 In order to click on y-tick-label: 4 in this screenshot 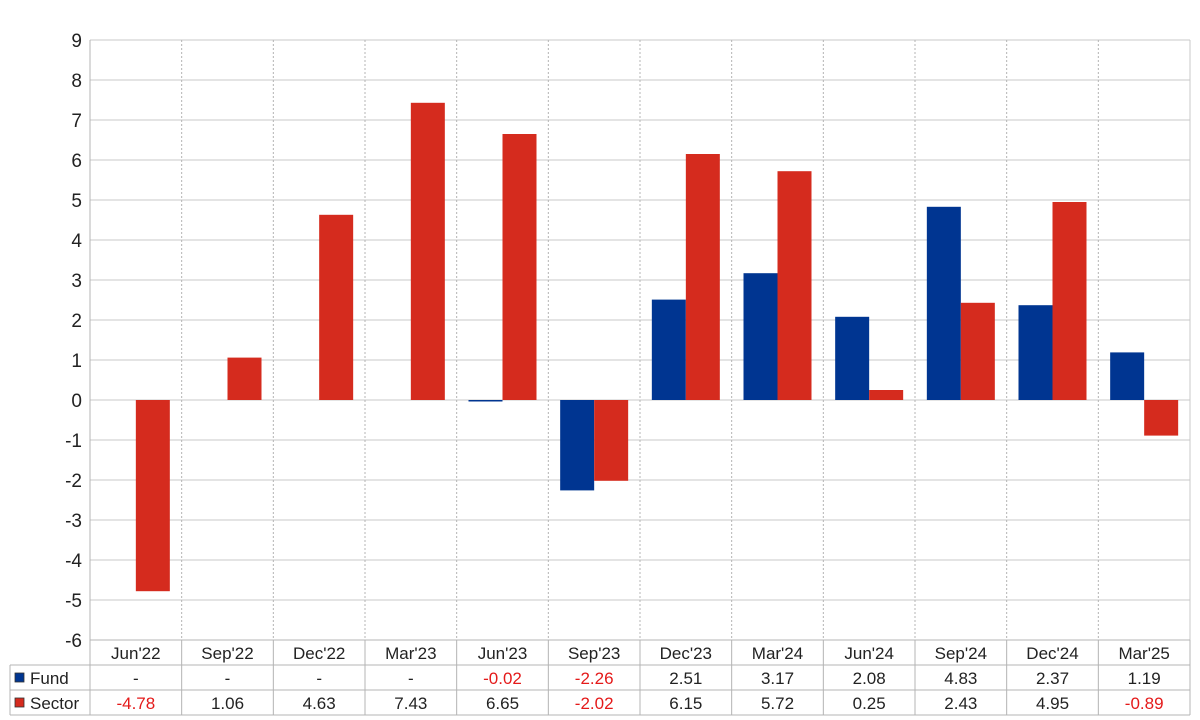, I will do `click(76, 241)`.